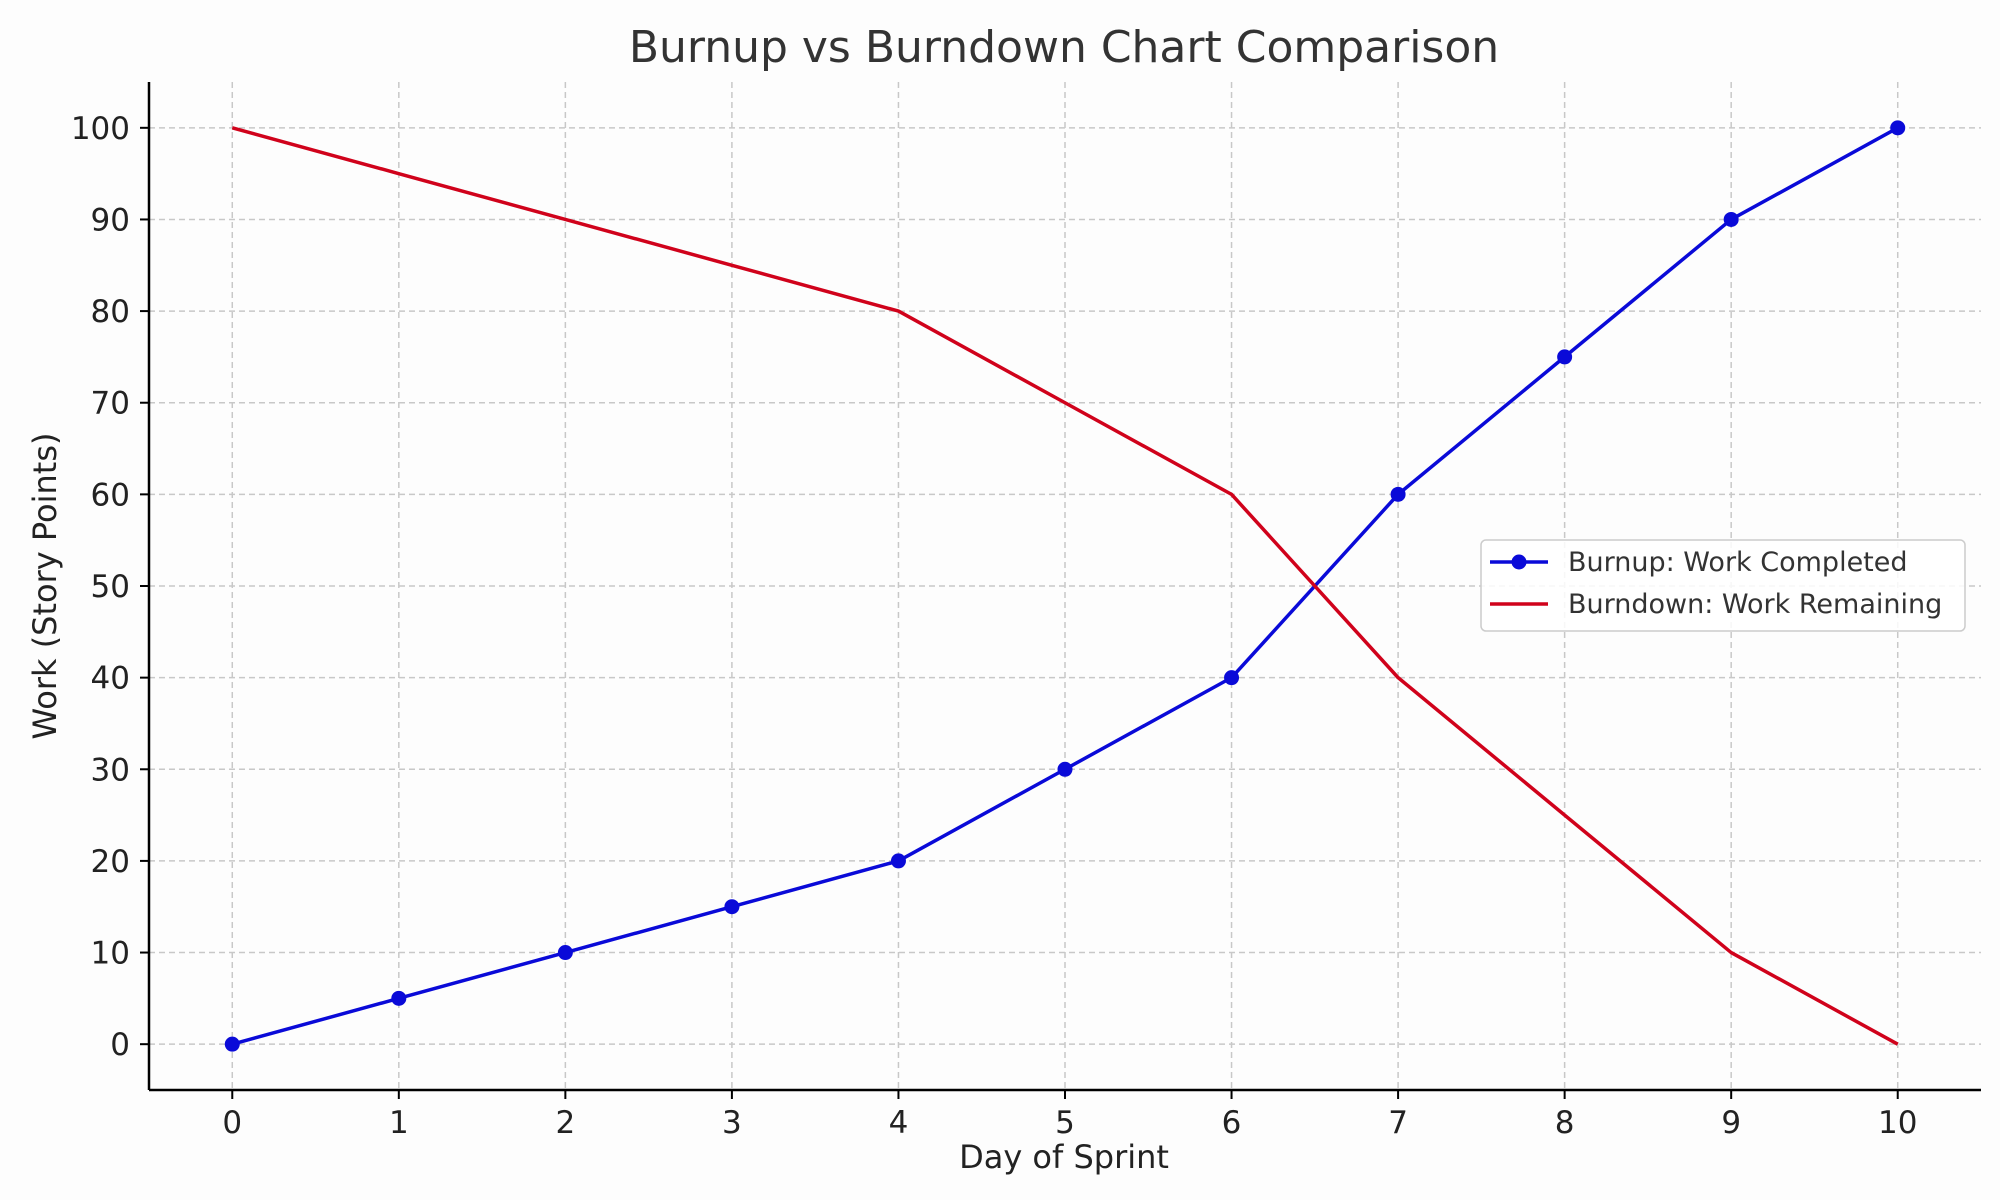 Image resolution: width=2000 pixels, height=1204 pixels. I want to click on x-tick-label: 2, so click(565, 1123).